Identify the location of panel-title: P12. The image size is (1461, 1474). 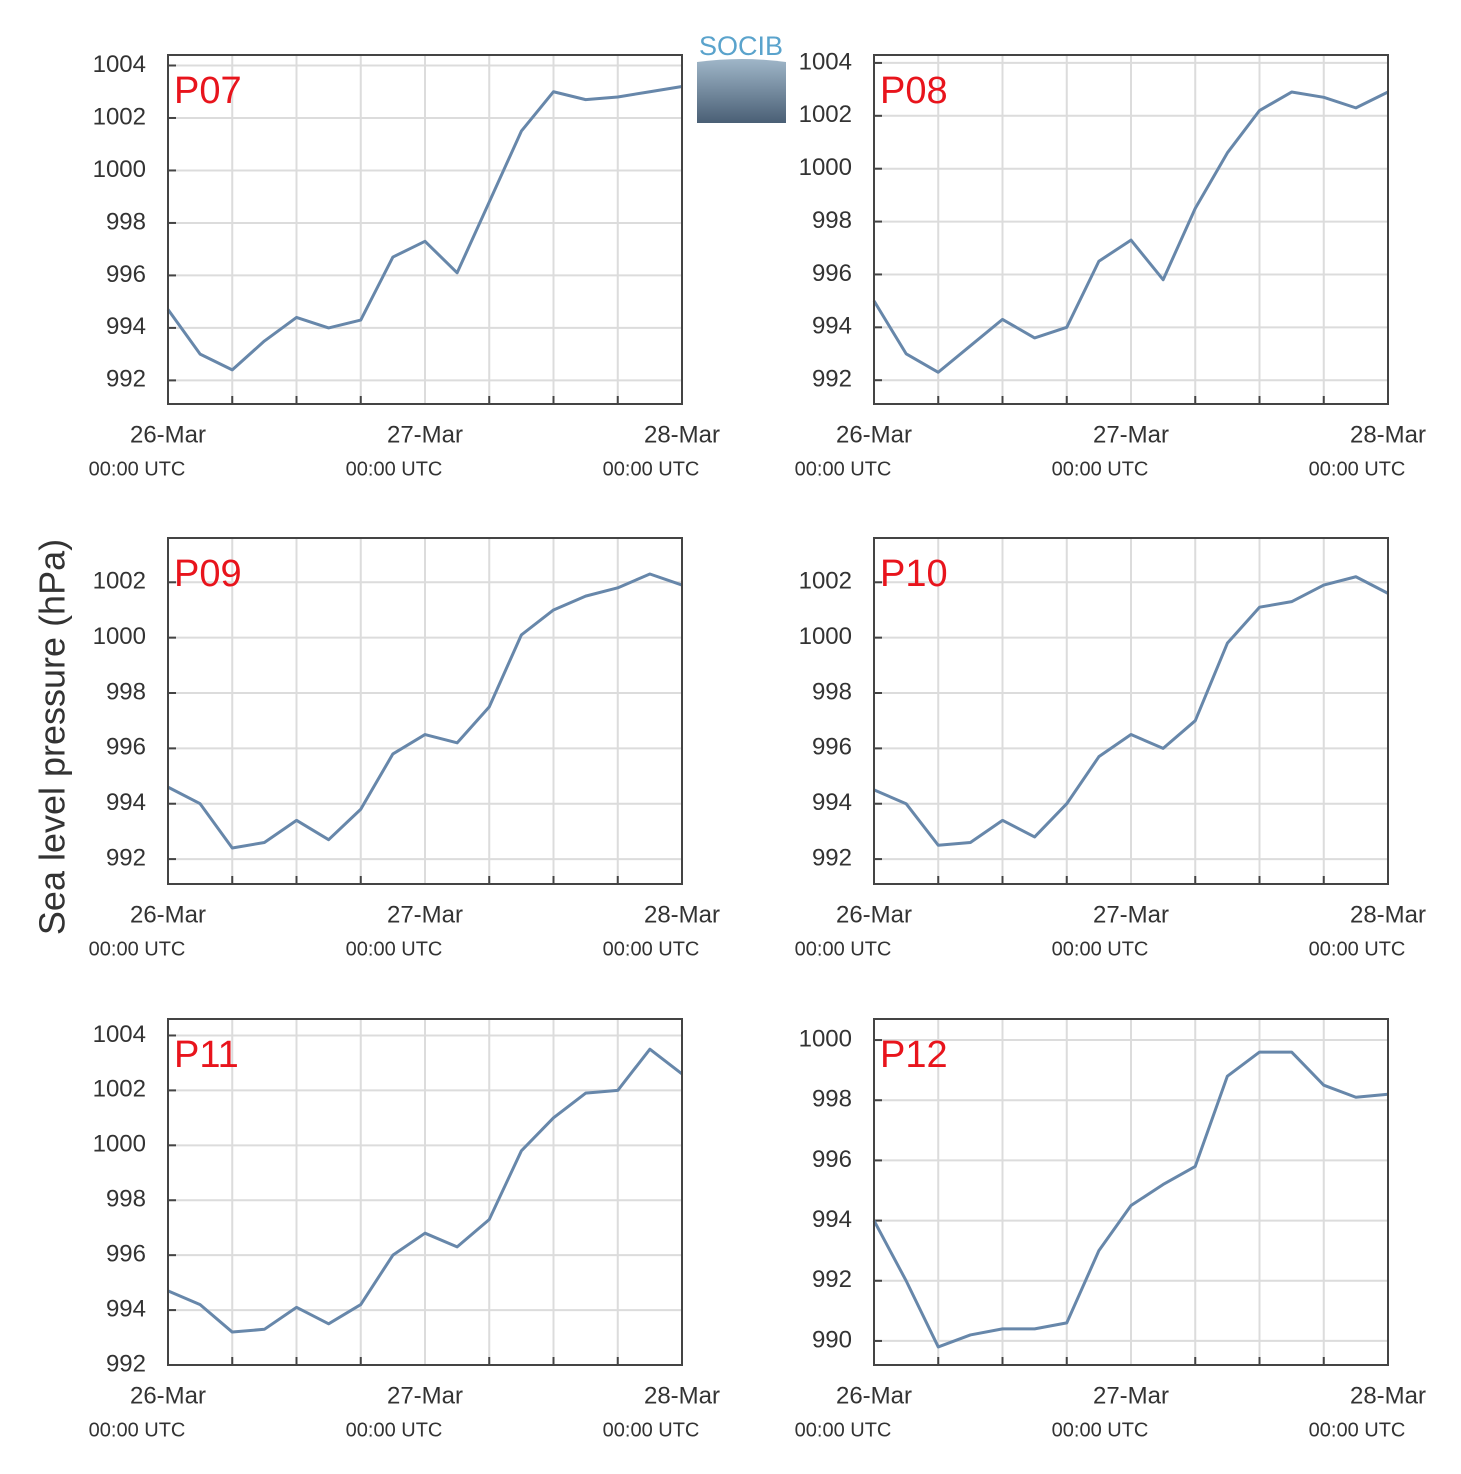
(914, 1055).